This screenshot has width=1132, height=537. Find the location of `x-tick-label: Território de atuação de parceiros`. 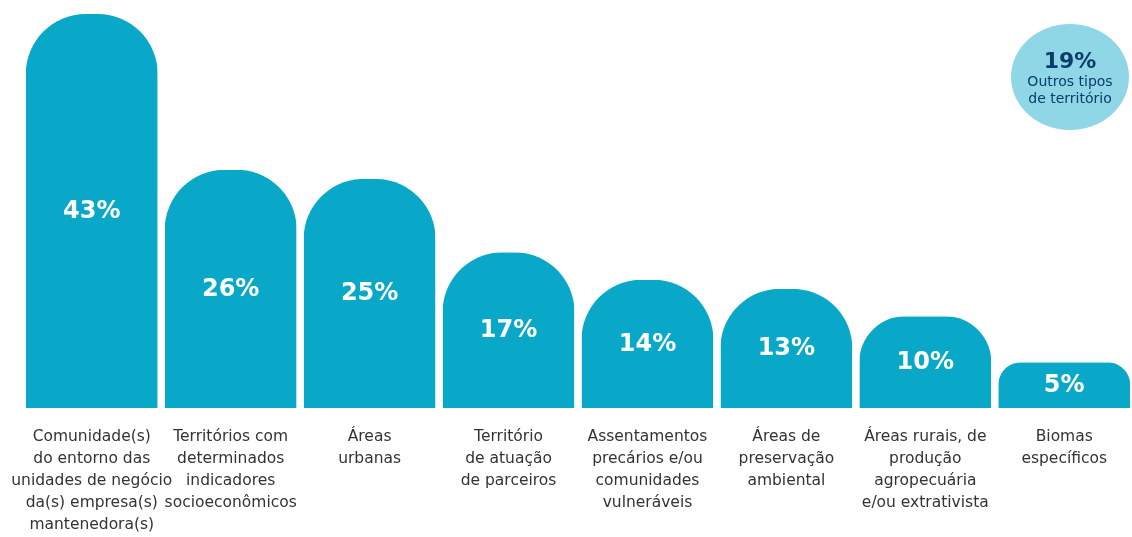

x-tick-label: Território de atuação de parceiros is located at coordinates (508, 457).